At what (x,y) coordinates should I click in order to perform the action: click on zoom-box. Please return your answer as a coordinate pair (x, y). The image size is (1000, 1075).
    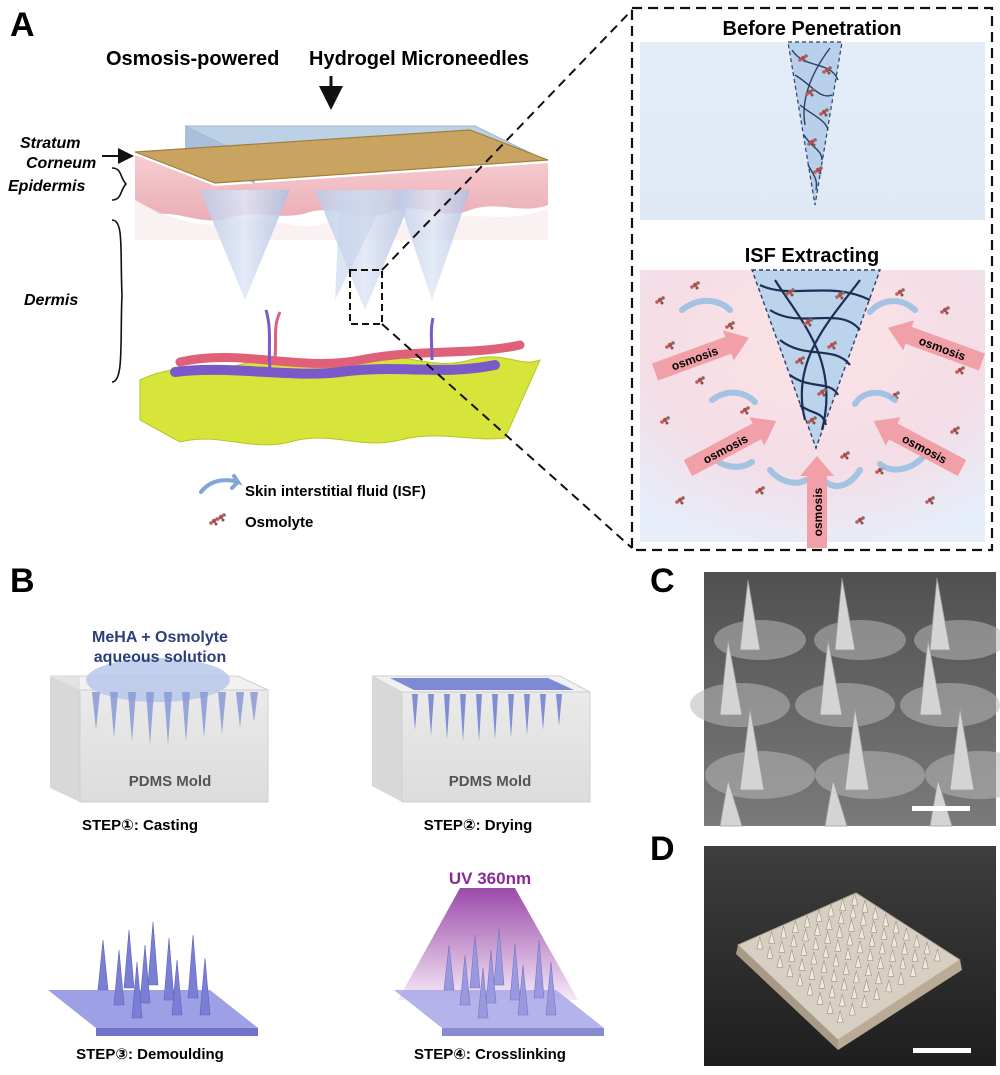
    Looking at the image, I should click on (366, 297).